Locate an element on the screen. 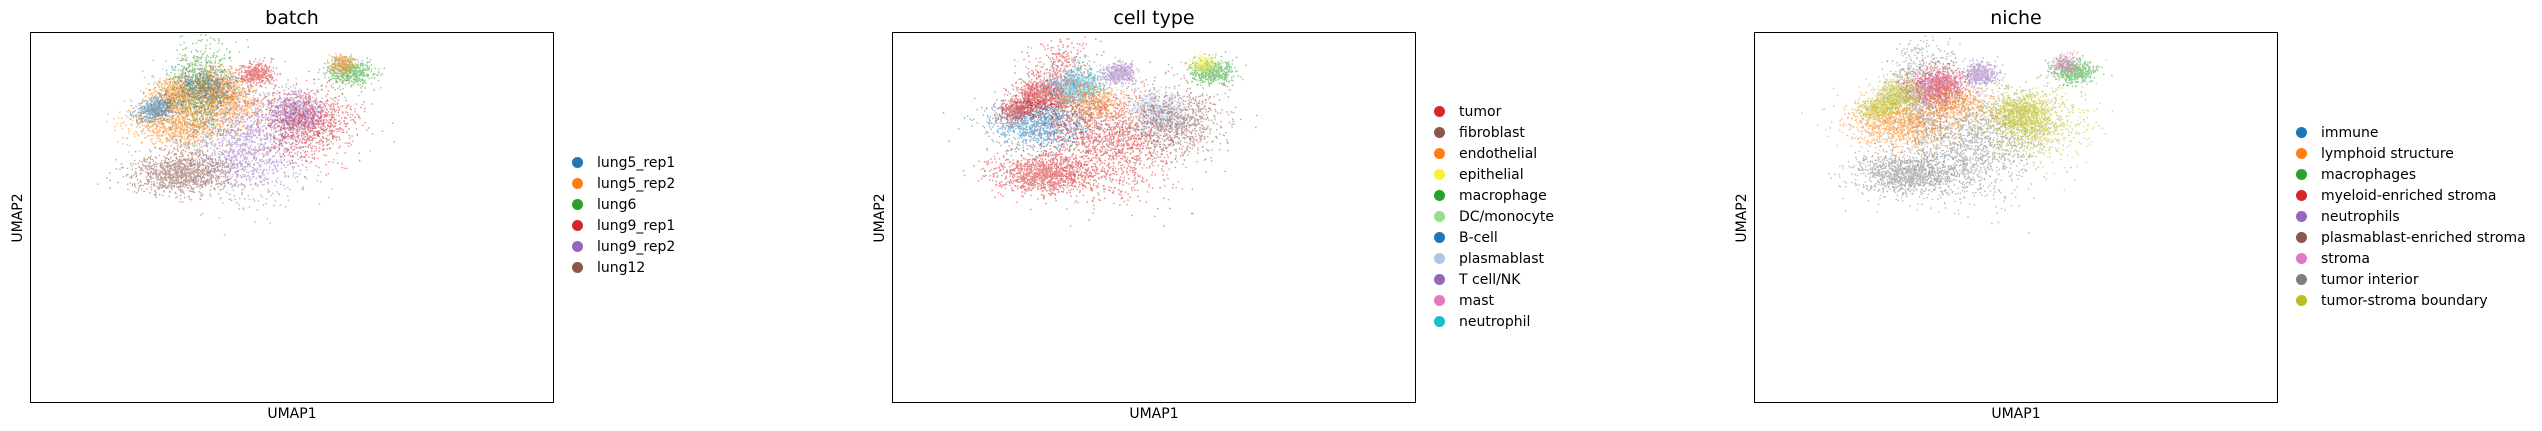  legend-item: myeloid-enriched stroma is located at coordinates (2411, 195).